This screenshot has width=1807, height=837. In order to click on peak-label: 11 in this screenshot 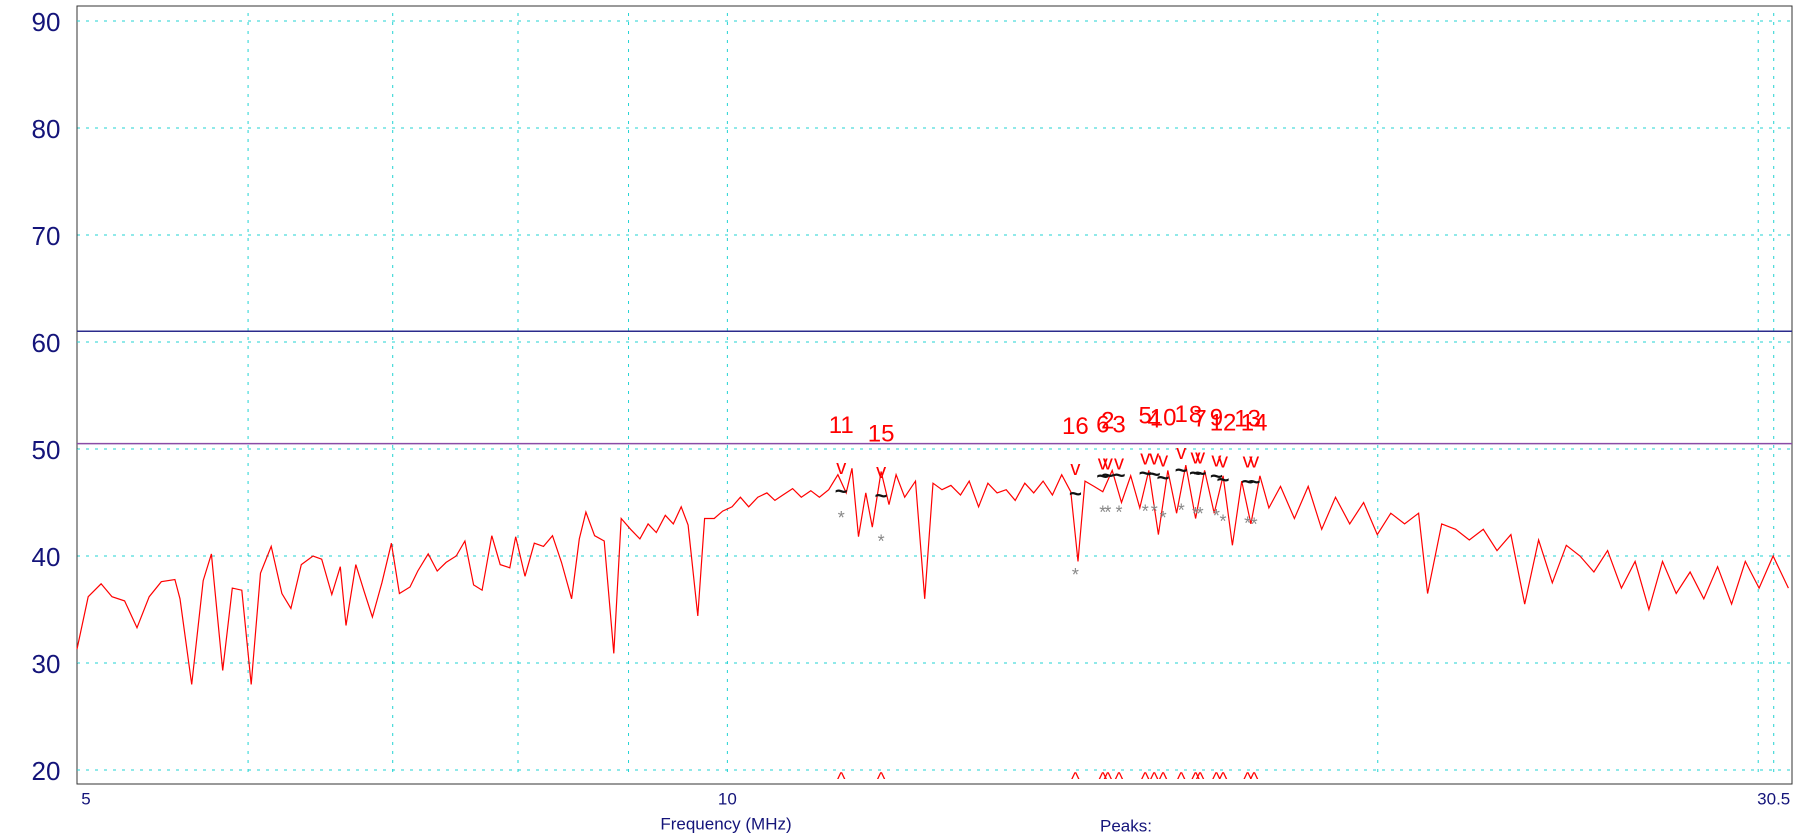, I will do `click(841, 425)`.